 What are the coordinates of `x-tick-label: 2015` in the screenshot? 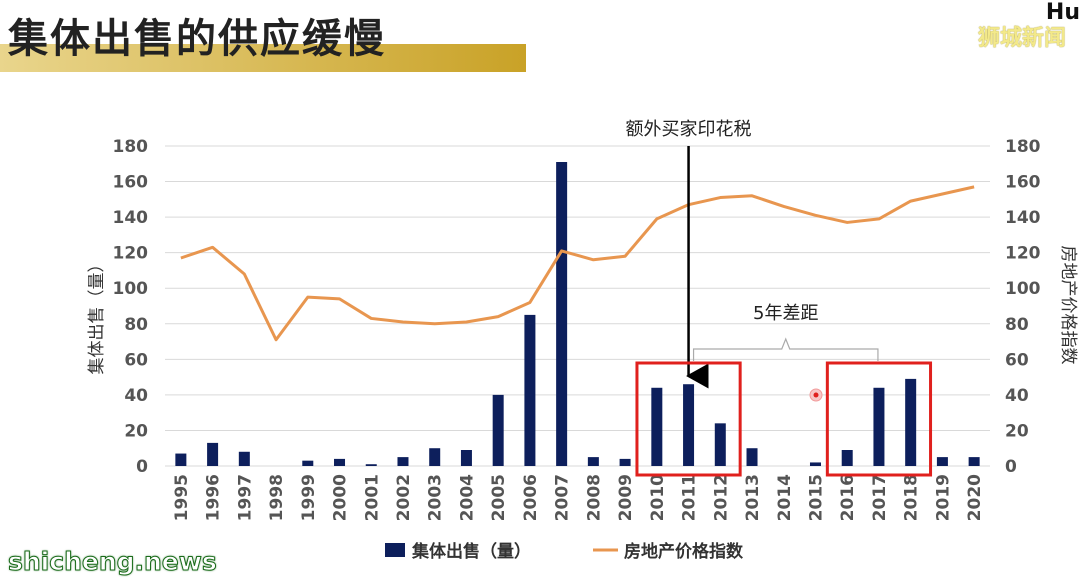 It's located at (816, 497).